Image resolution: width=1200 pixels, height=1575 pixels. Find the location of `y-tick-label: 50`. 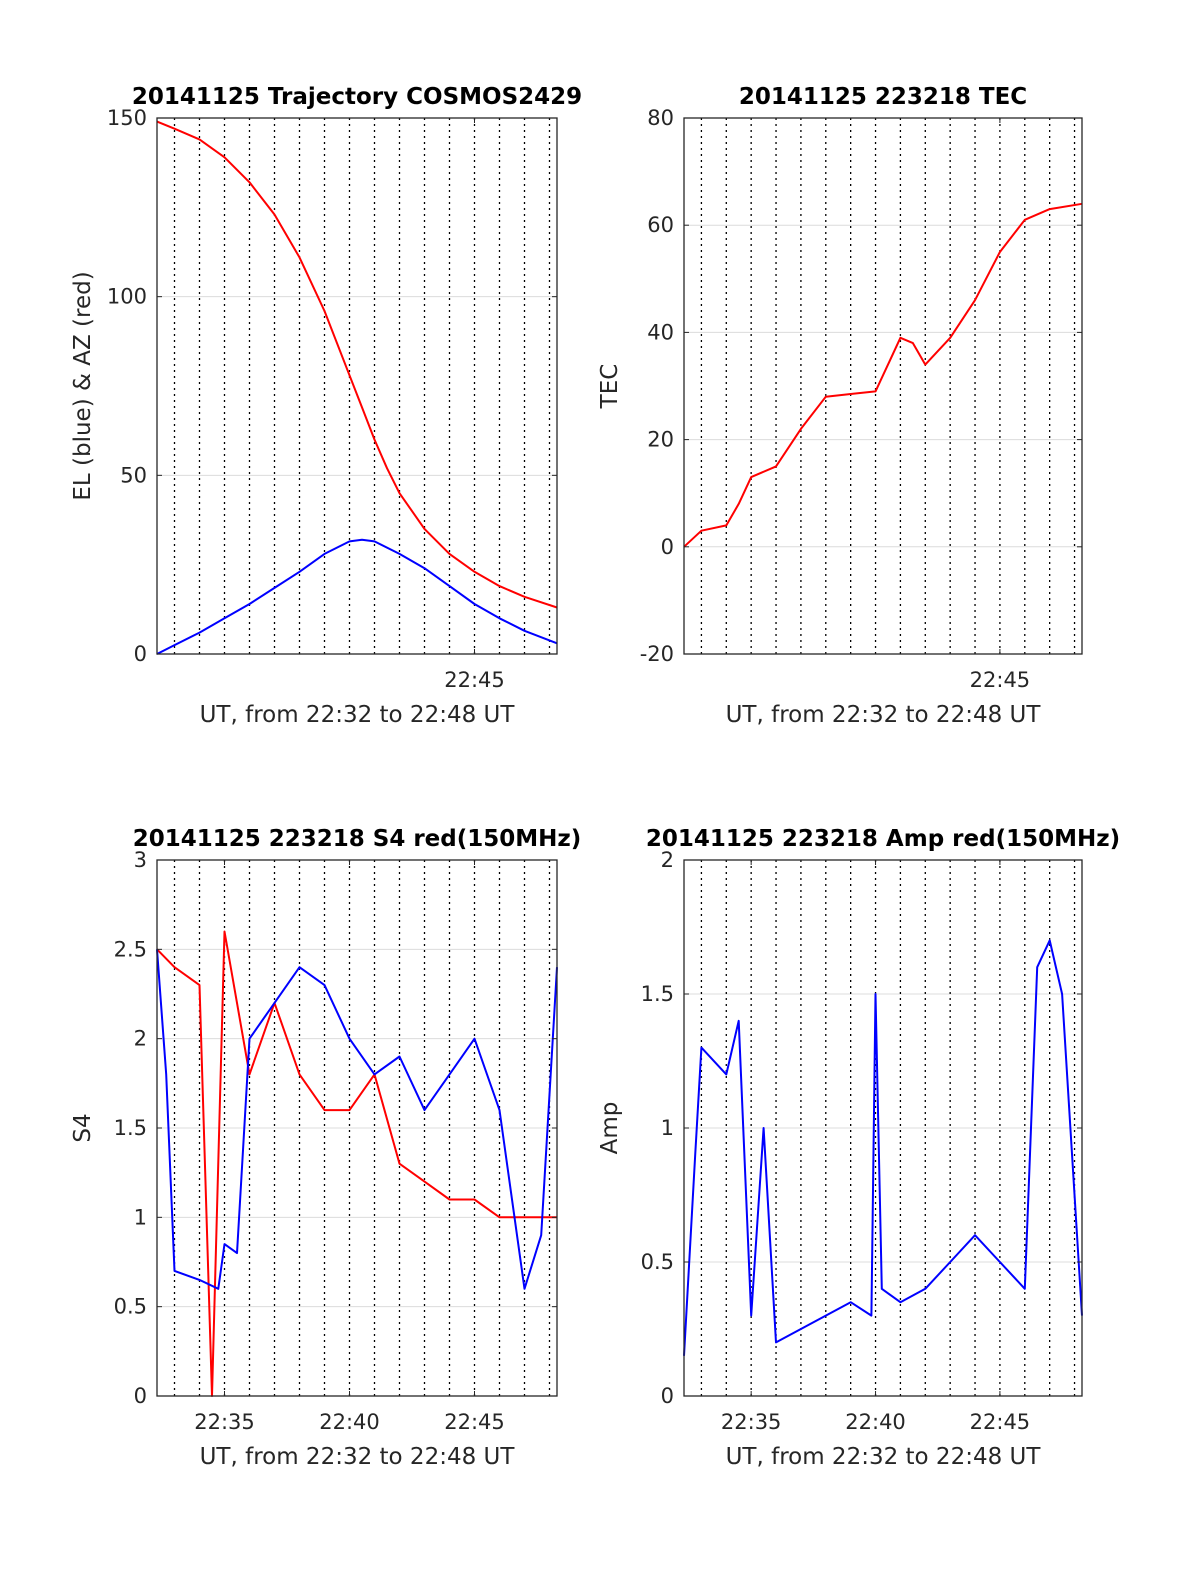

y-tick-label: 50 is located at coordinates (133, 475).